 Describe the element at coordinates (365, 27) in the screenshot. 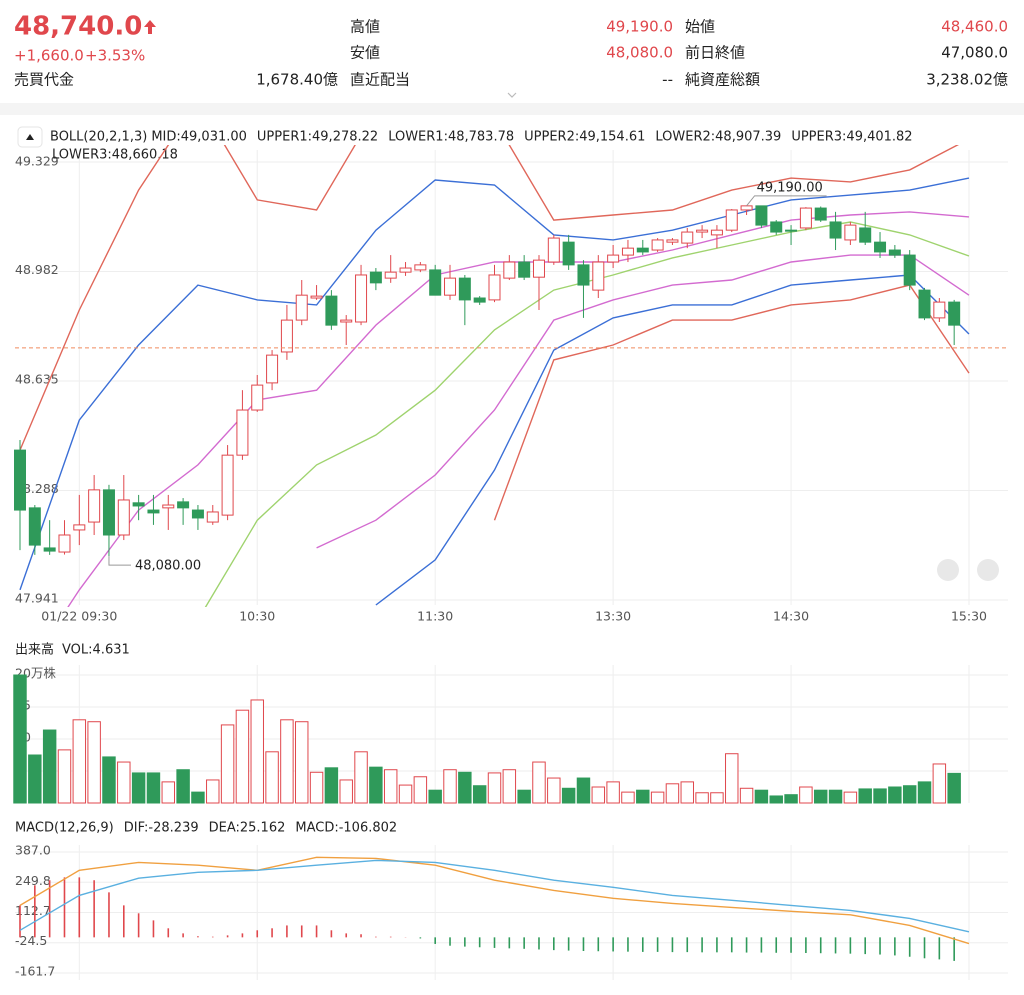

I see `stat-label: 高値` at that location.